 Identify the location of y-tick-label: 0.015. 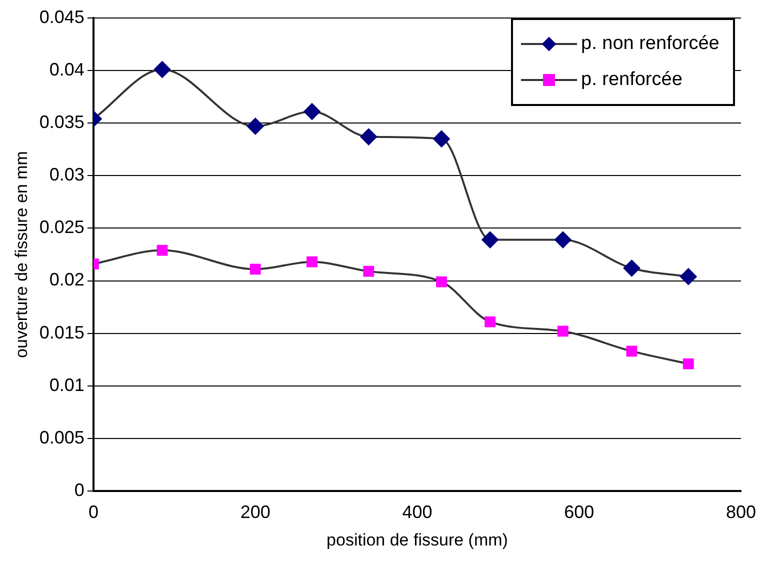
(61, 332).